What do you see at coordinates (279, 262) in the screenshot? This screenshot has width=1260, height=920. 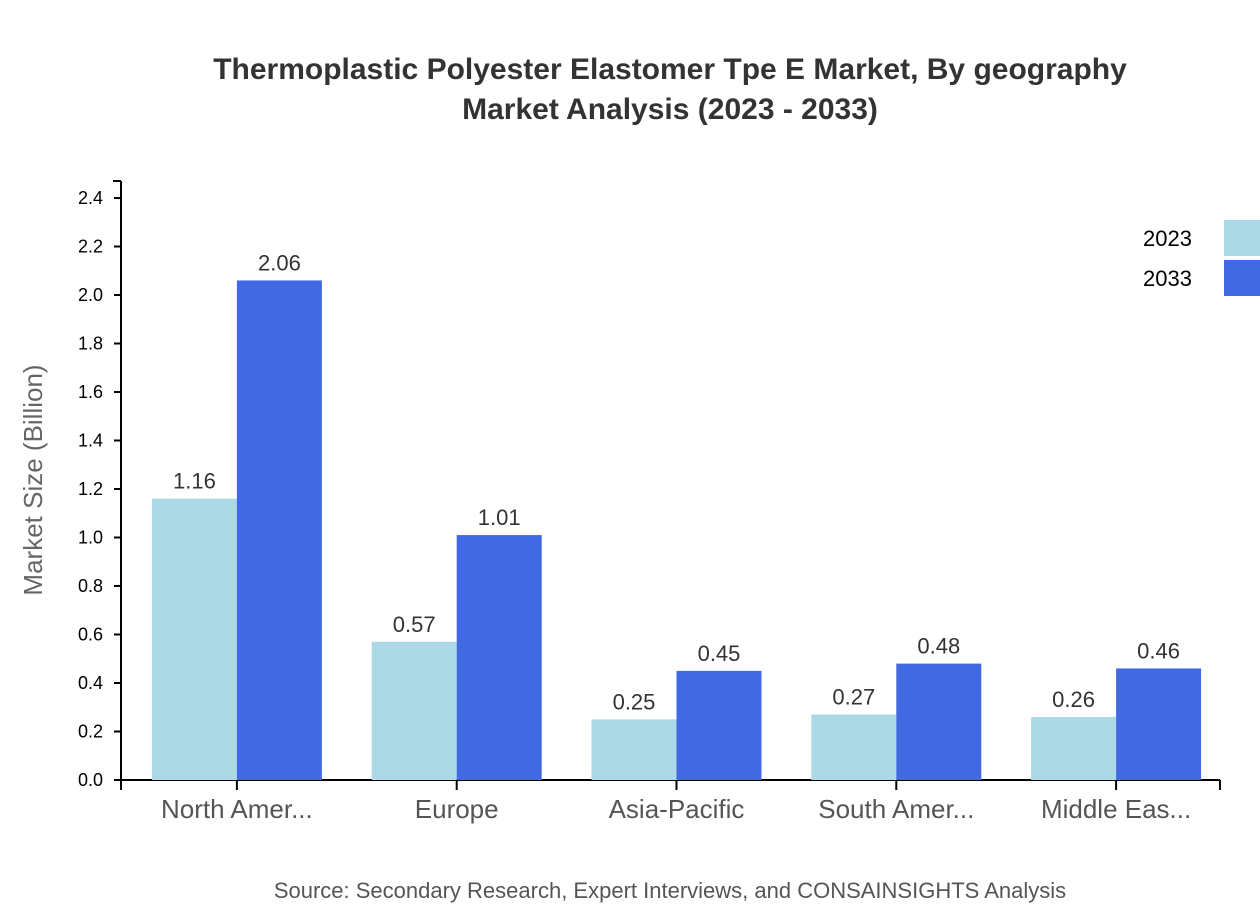 I see `bar-value-label: 2.06` at bounding box center [279, 262].